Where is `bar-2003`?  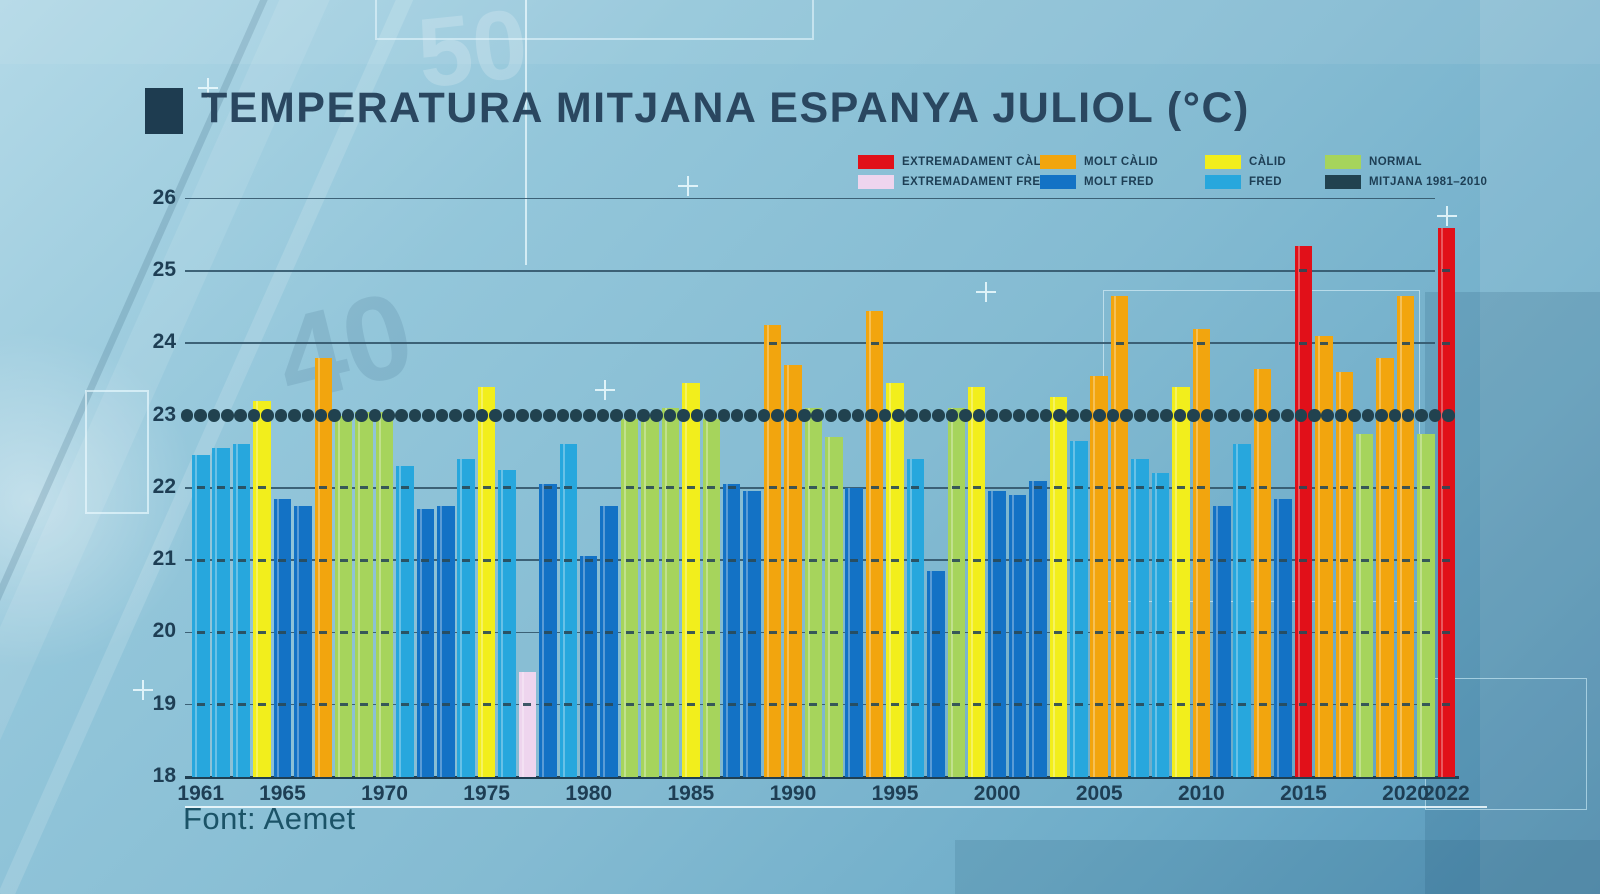
bar-2003 is located at coordinates (1058, 587).